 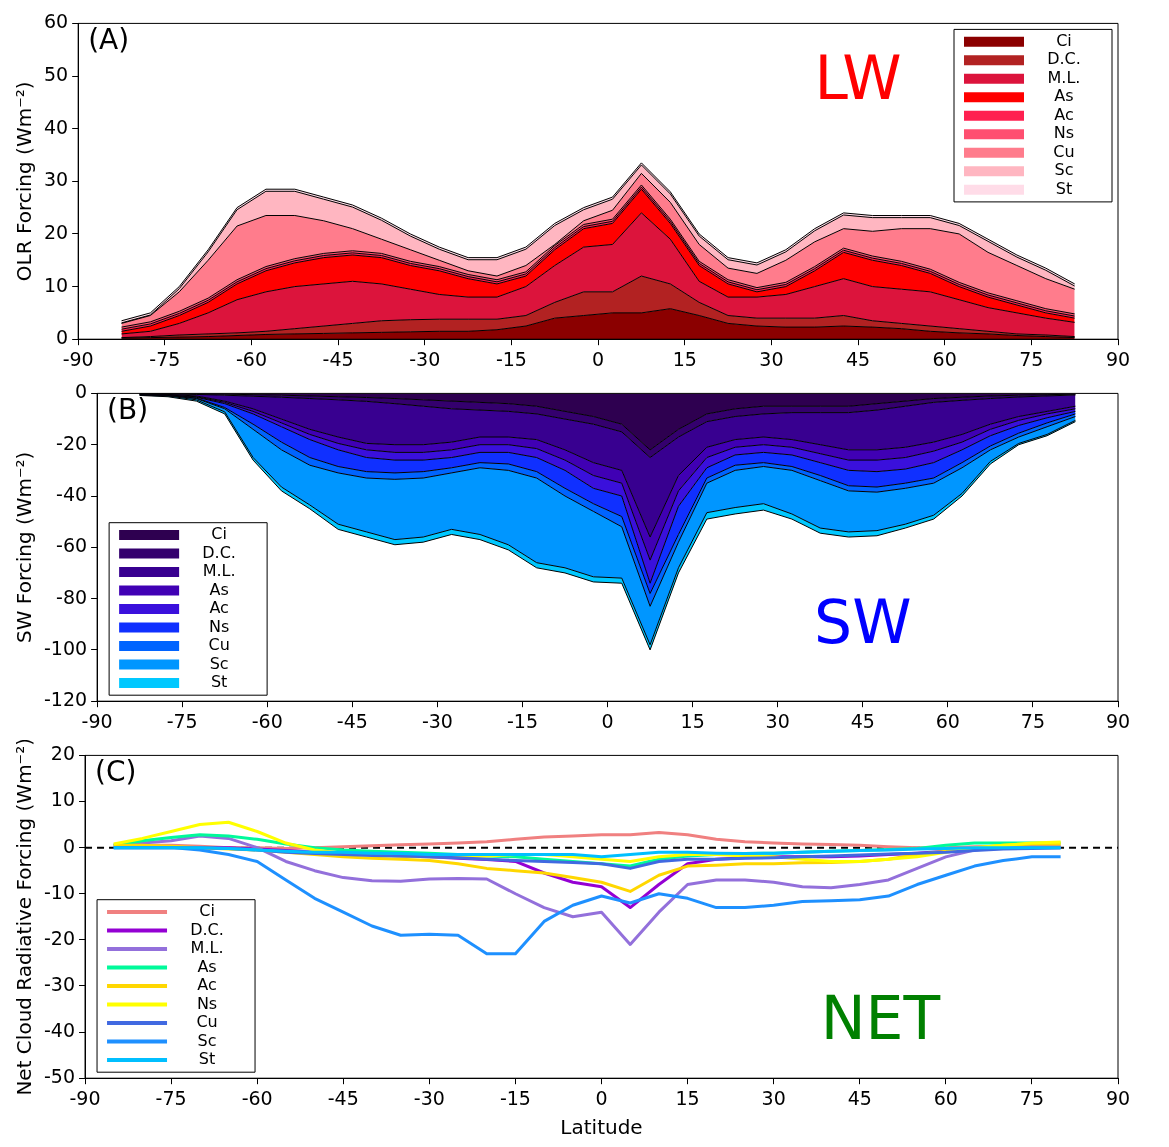 I want to click on annotation: (C), so click(x=116, y=771).